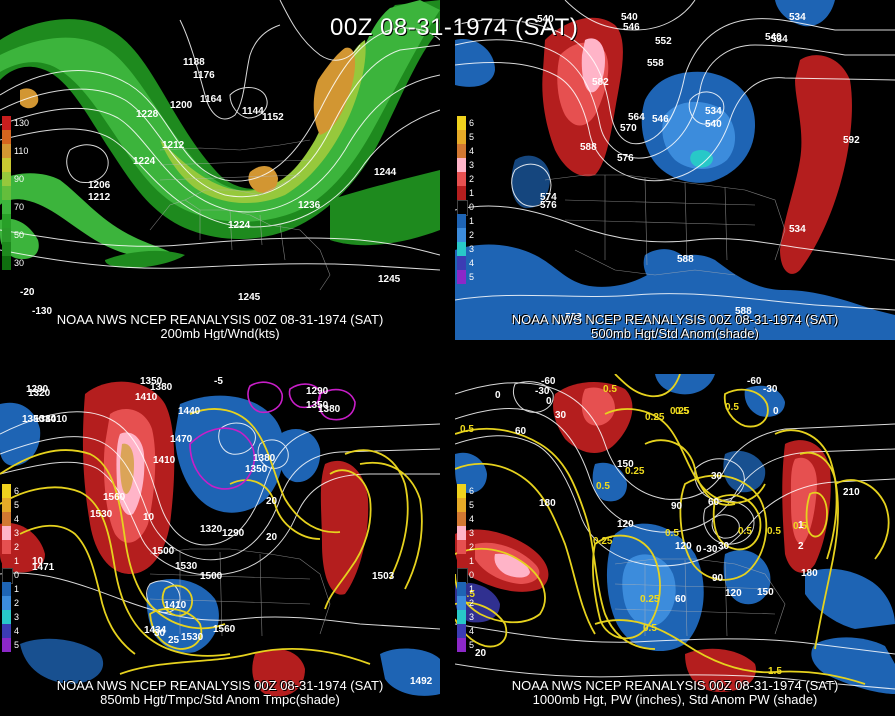 This screenshot has height=716, width=895. Describe the element at coordinates (549, 401) in the screenshot. I see `contour-label: 0` at that location.